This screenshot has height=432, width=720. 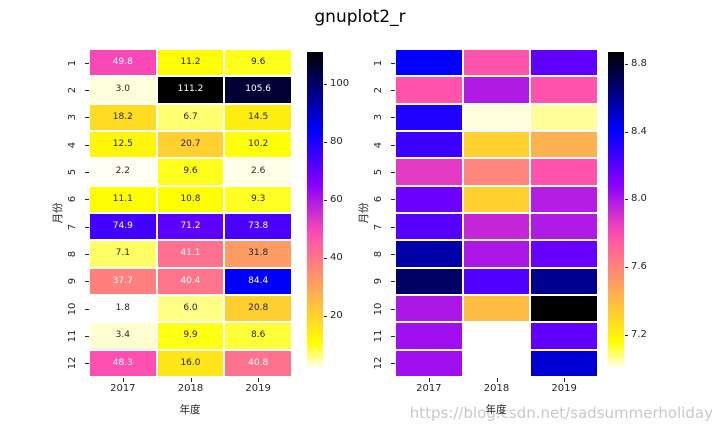 I want to click on cell-value: 16.0, so click(x=190, y=362).